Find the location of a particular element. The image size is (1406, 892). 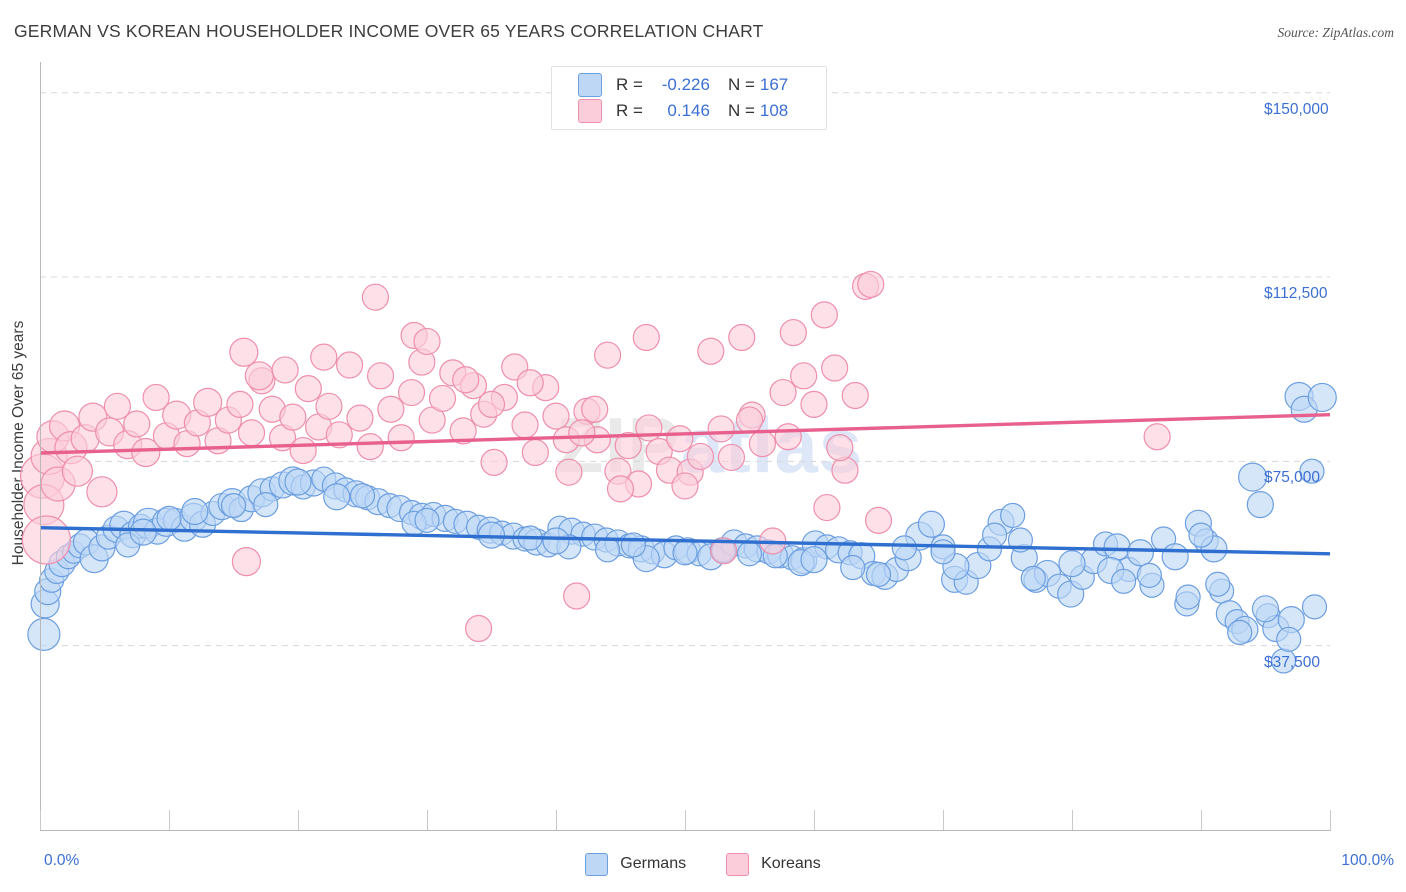

y-axis-tick-label: $37,500 is located at coordinates (1292, 662).